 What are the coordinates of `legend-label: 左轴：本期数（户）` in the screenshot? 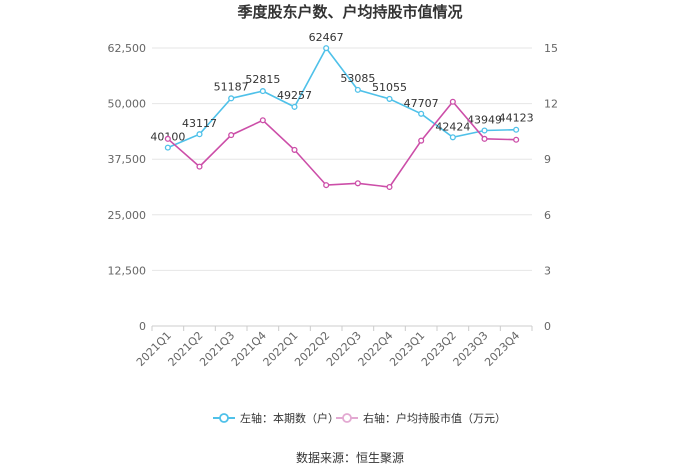 It's located at (289, 418).